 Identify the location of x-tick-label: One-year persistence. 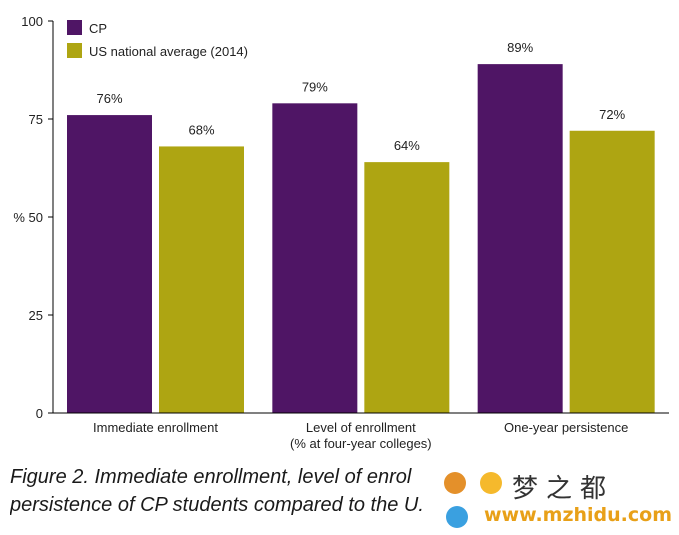
(566, 427).